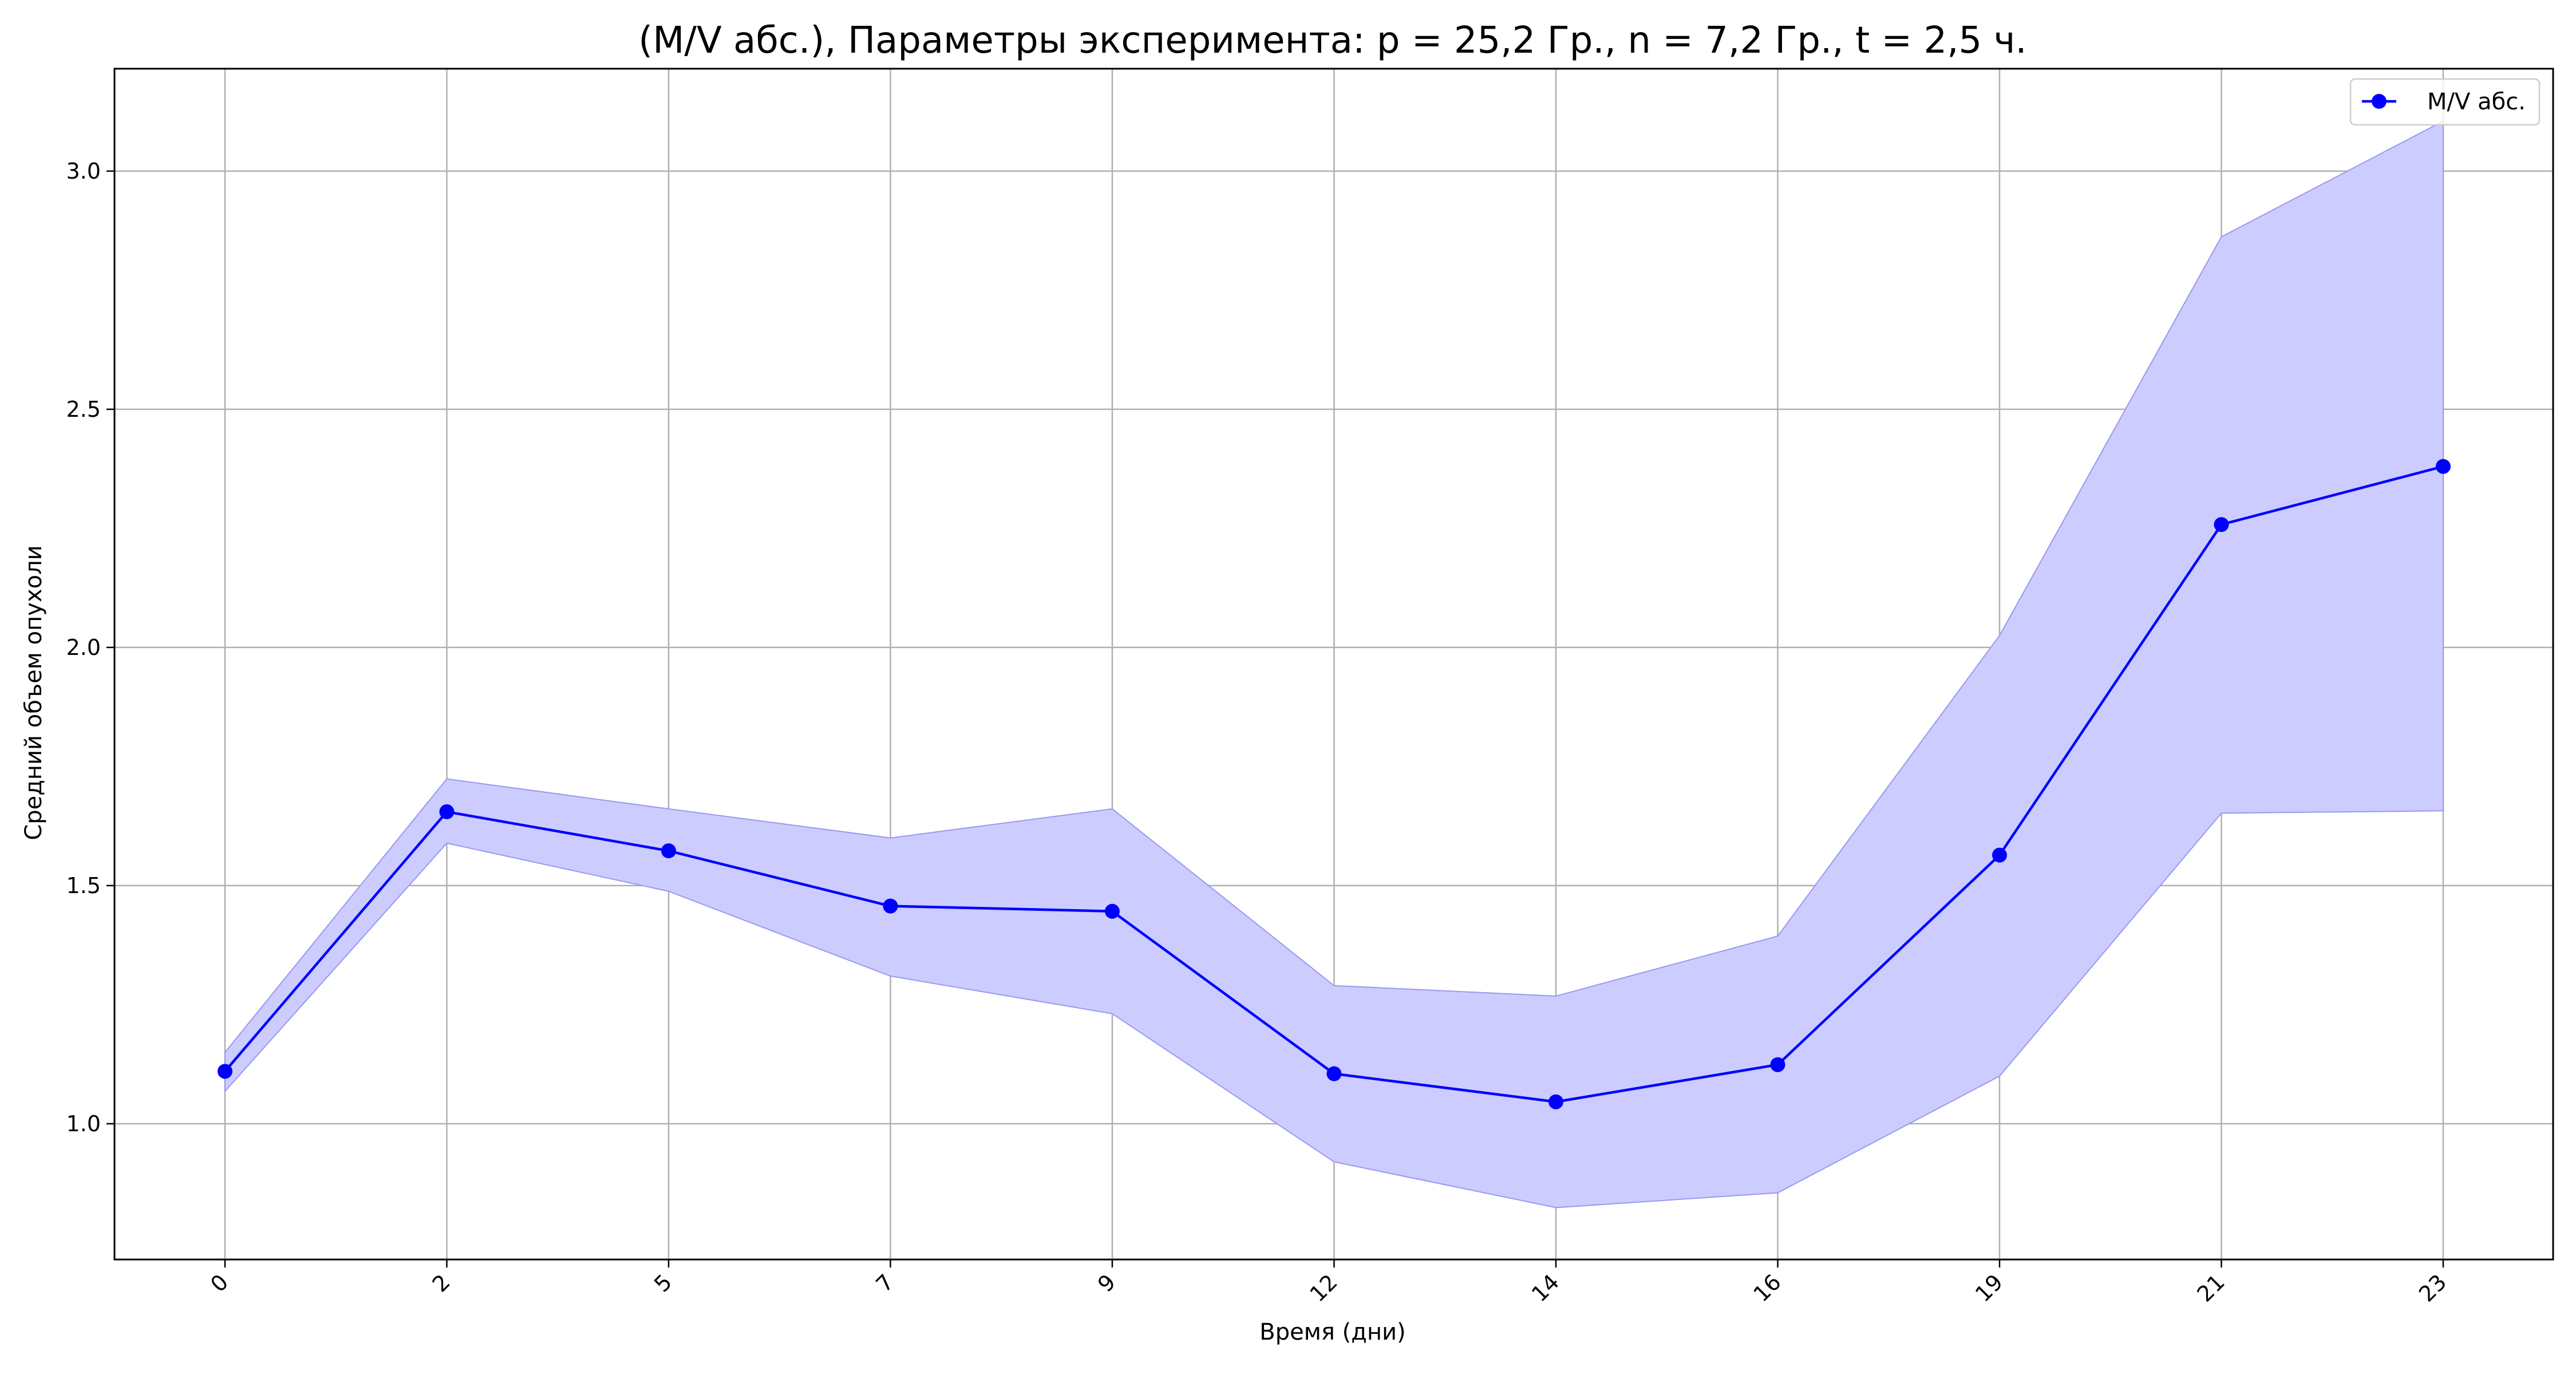  Describe the element at coordinates (1323, 1287) in the screenshot. I see `x-tick-label: 12` at that location.